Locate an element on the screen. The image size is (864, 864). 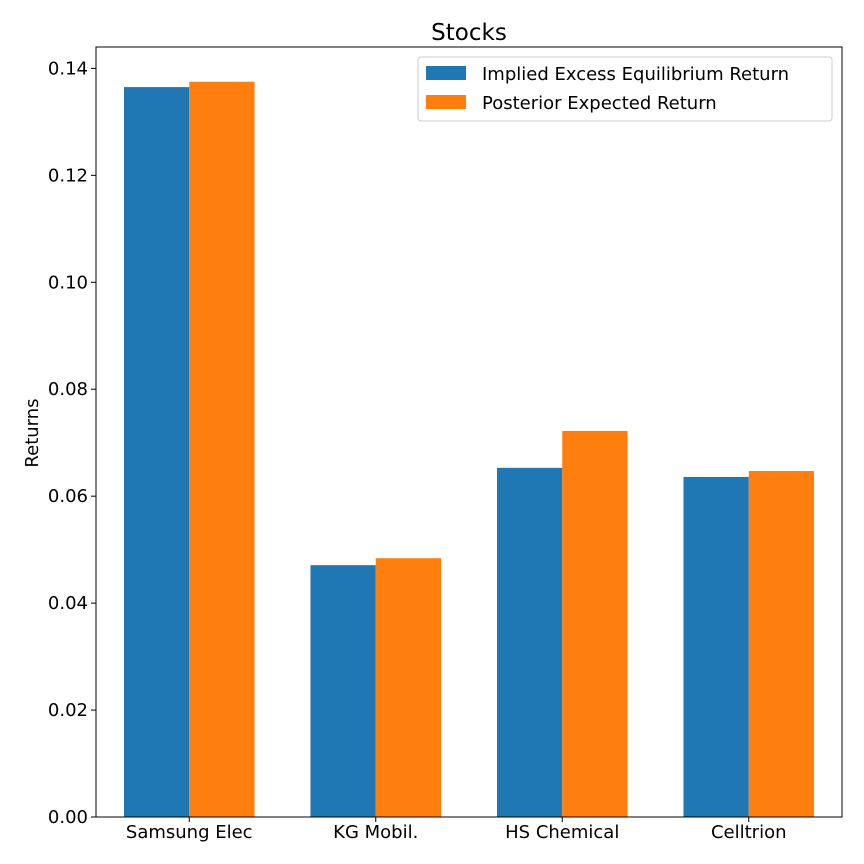
y-tick-label: 0.12 is located at coordinates (68, 175).